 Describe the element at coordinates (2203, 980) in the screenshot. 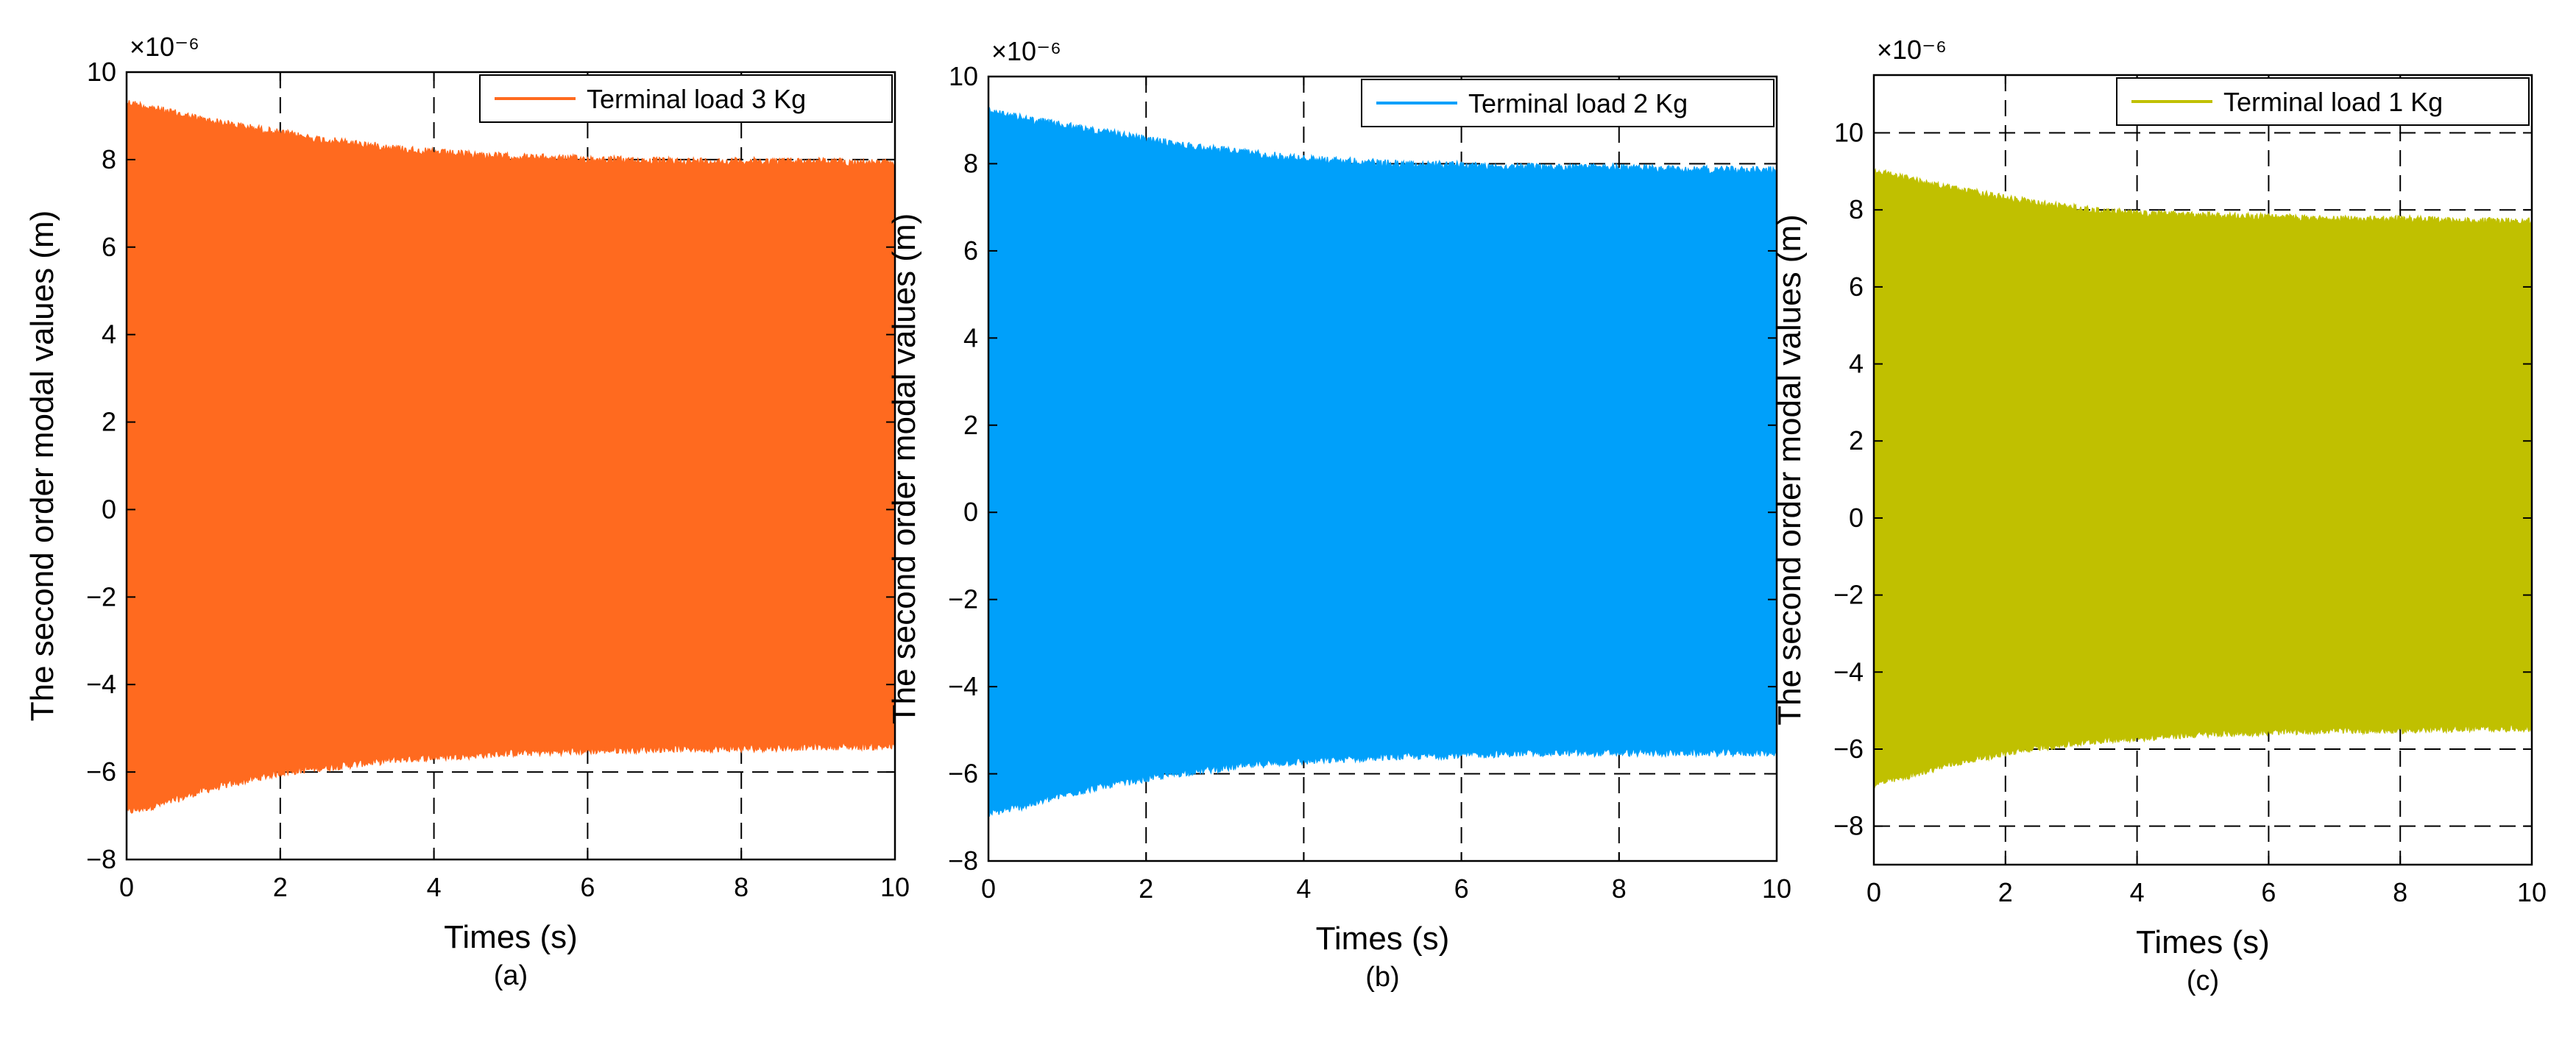

I see `panel-caption: (c)` at that location.